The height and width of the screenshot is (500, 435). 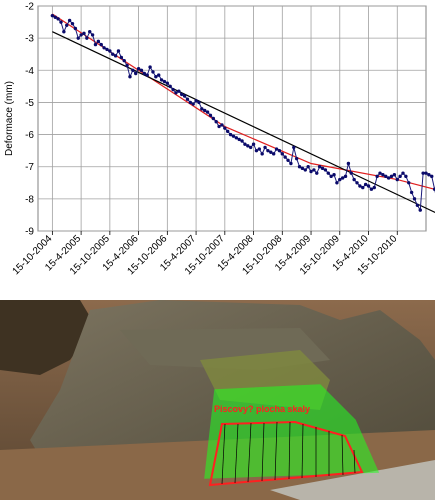 What do you see at coordinates (29, 135) in the screenshot?
I see `y-tick-label: -6` at bounding box center [29, 135].